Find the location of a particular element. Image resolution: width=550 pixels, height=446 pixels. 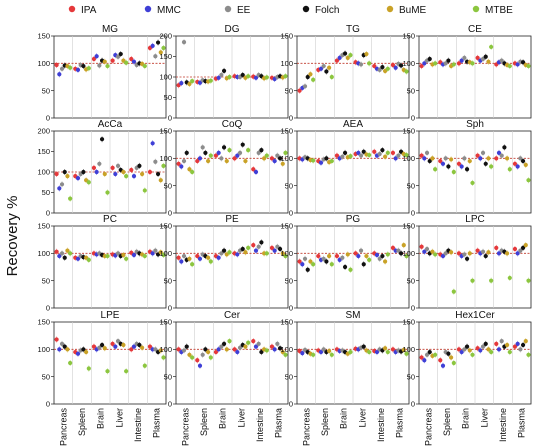

legend-label: EE is located at coordinates (244, 10).